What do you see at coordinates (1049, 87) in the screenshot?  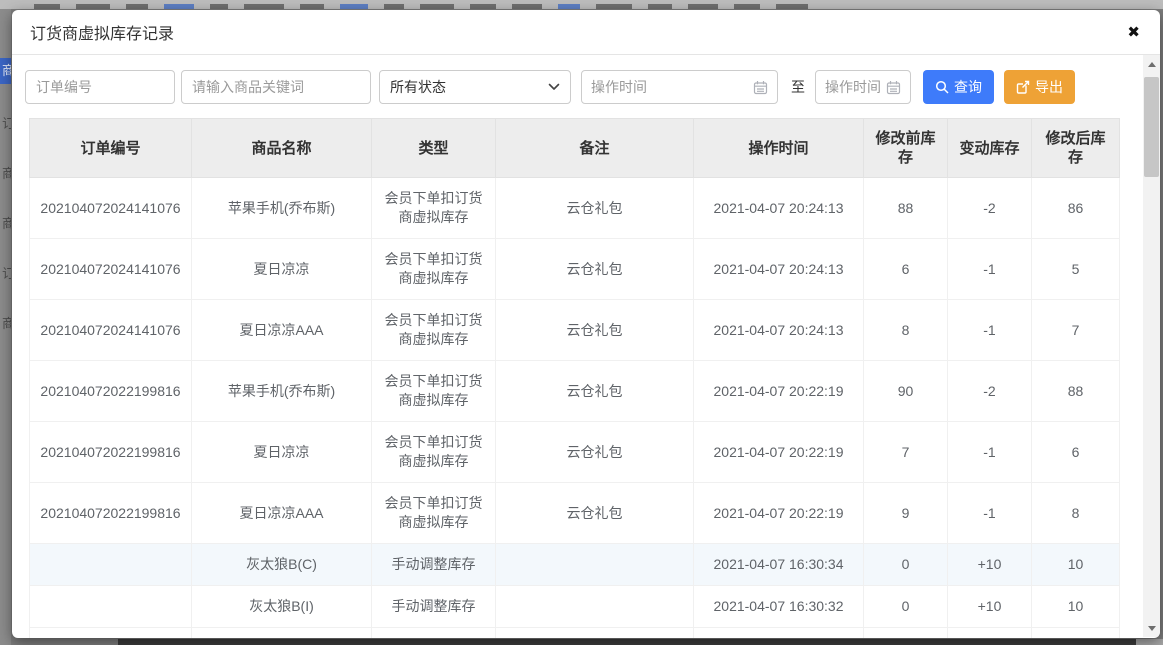 I see `export-button-label: 导出` at bounding box center [1049, 87].